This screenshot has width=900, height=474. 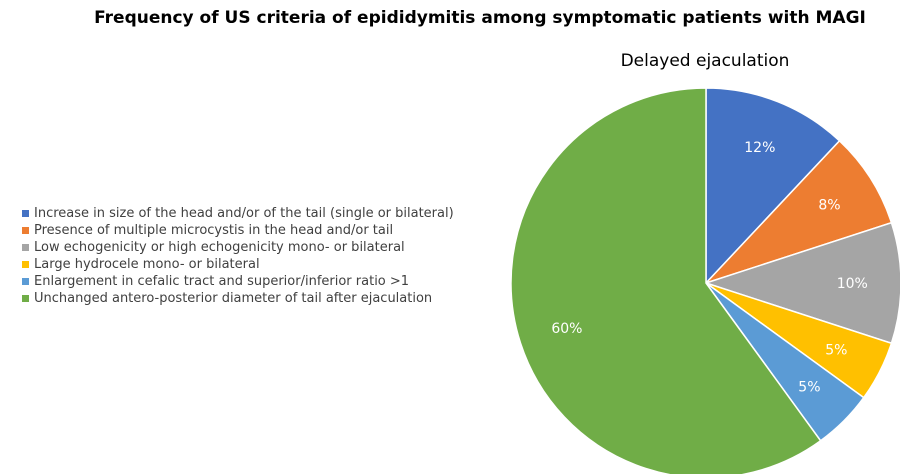 I want to click on slice-data-label: 8%, so click(x=829, y=206).